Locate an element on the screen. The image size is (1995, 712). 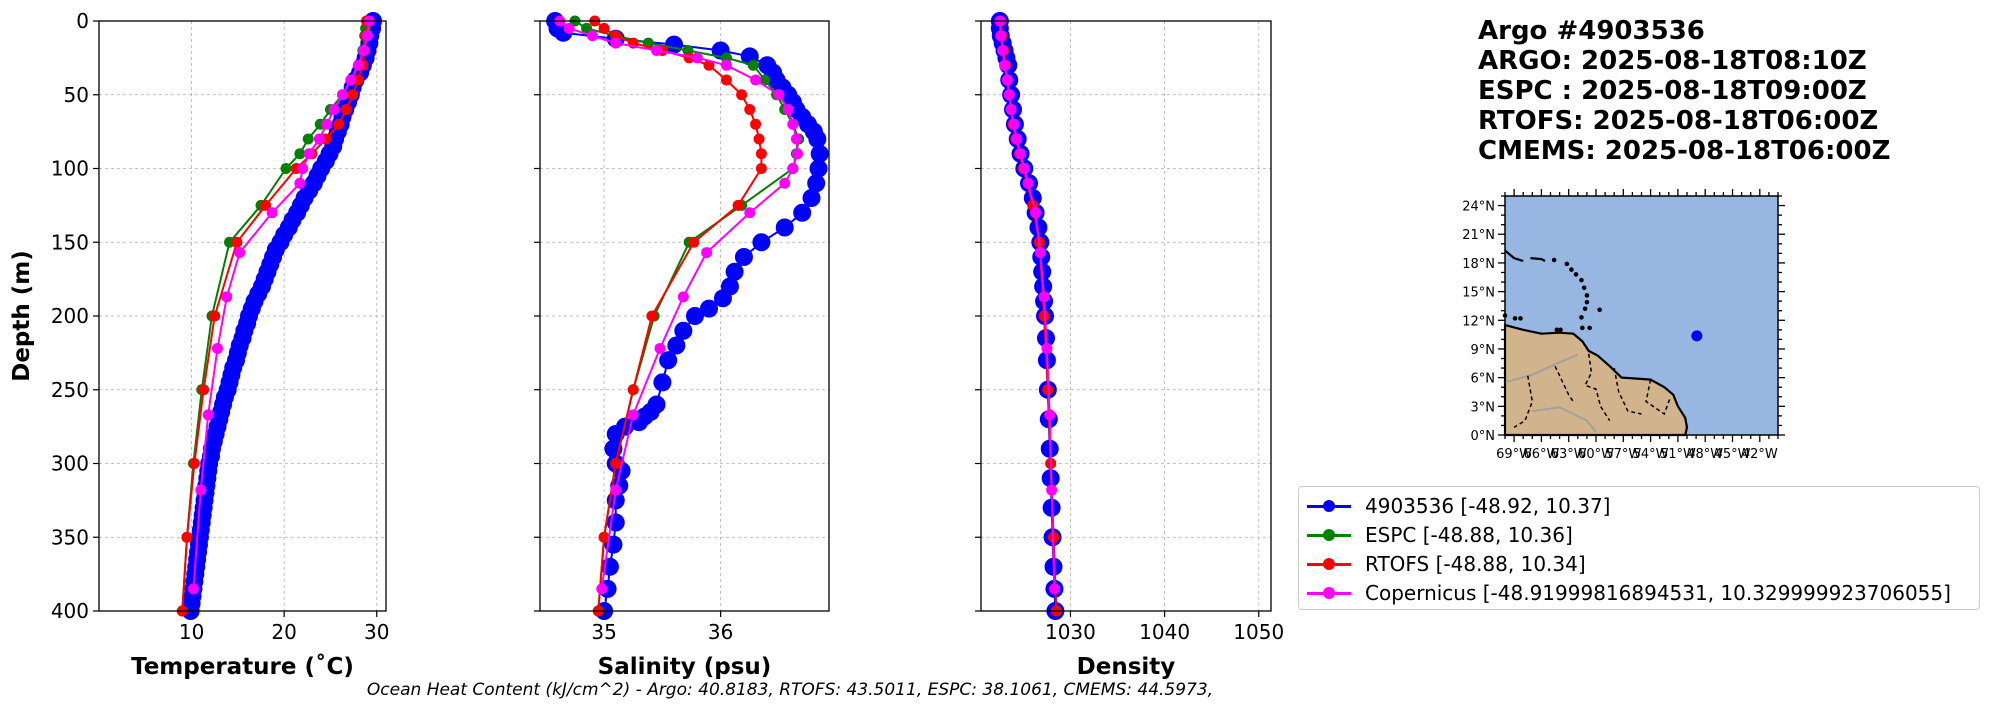
legend-item-espc: ESPC [-48.88, 10.36] is located at coordinates (1440, 535).